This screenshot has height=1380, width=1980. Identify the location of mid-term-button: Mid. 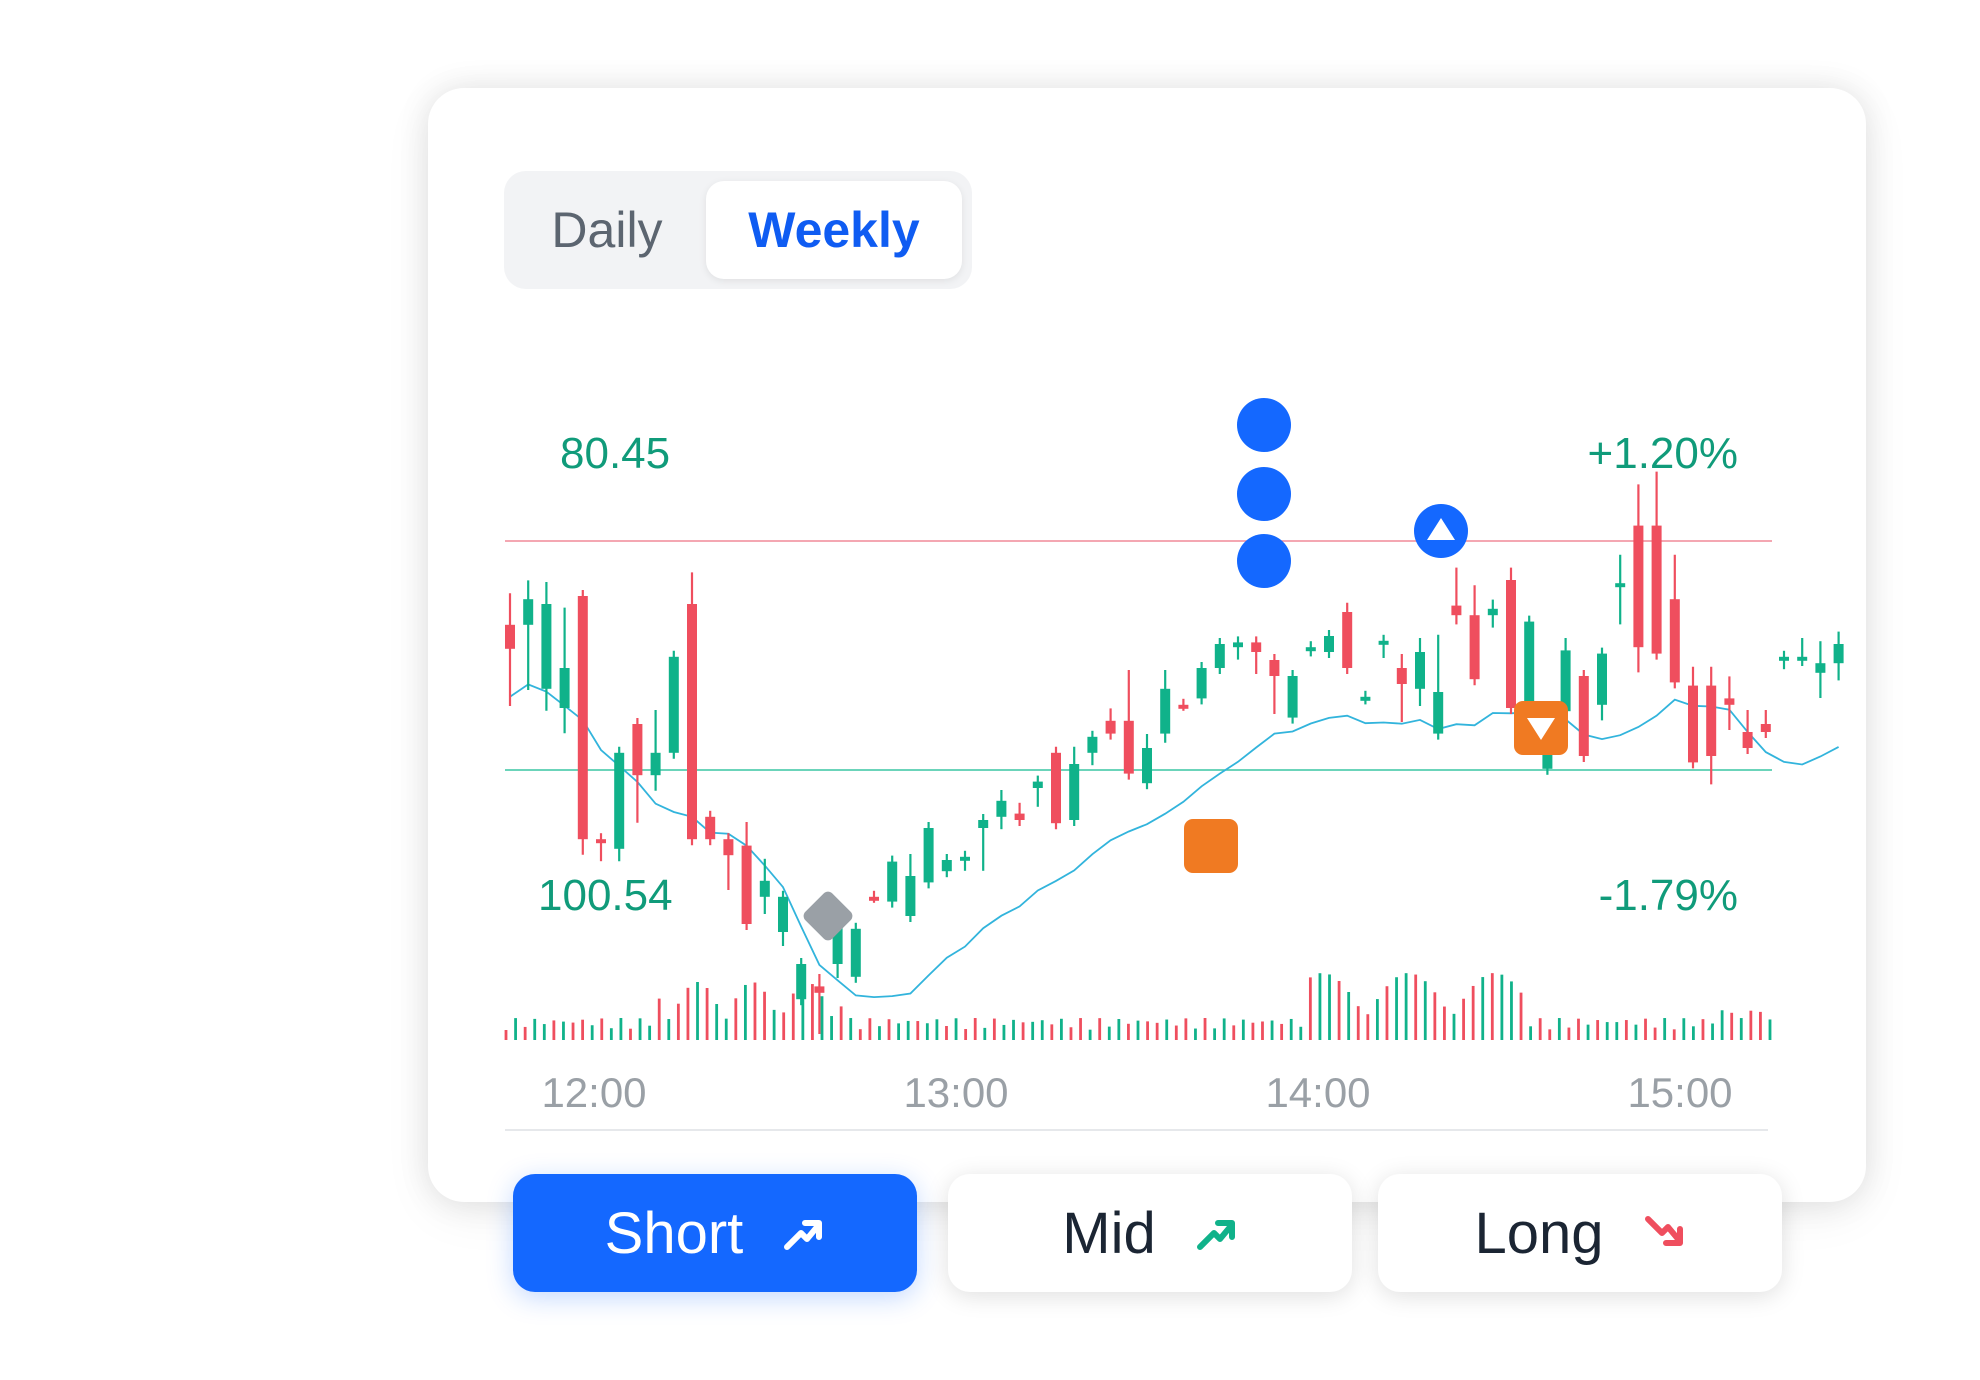
(1150, 1233).